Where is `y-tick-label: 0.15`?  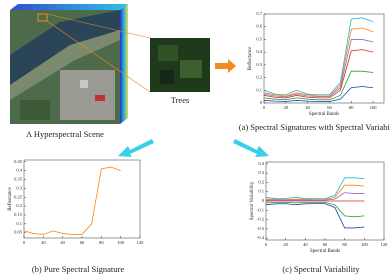
y-tick-label: 0.15 is located at coordinates (18, 214).